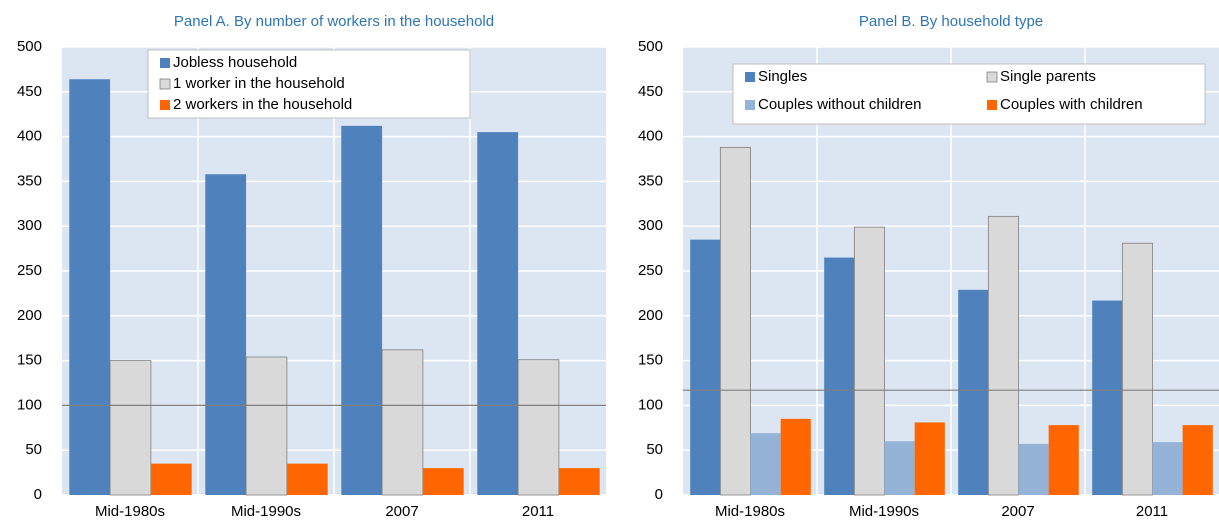 This screenshot has height=530, width=1219. I want to click on legend-label: Singles, so click(782, 76).